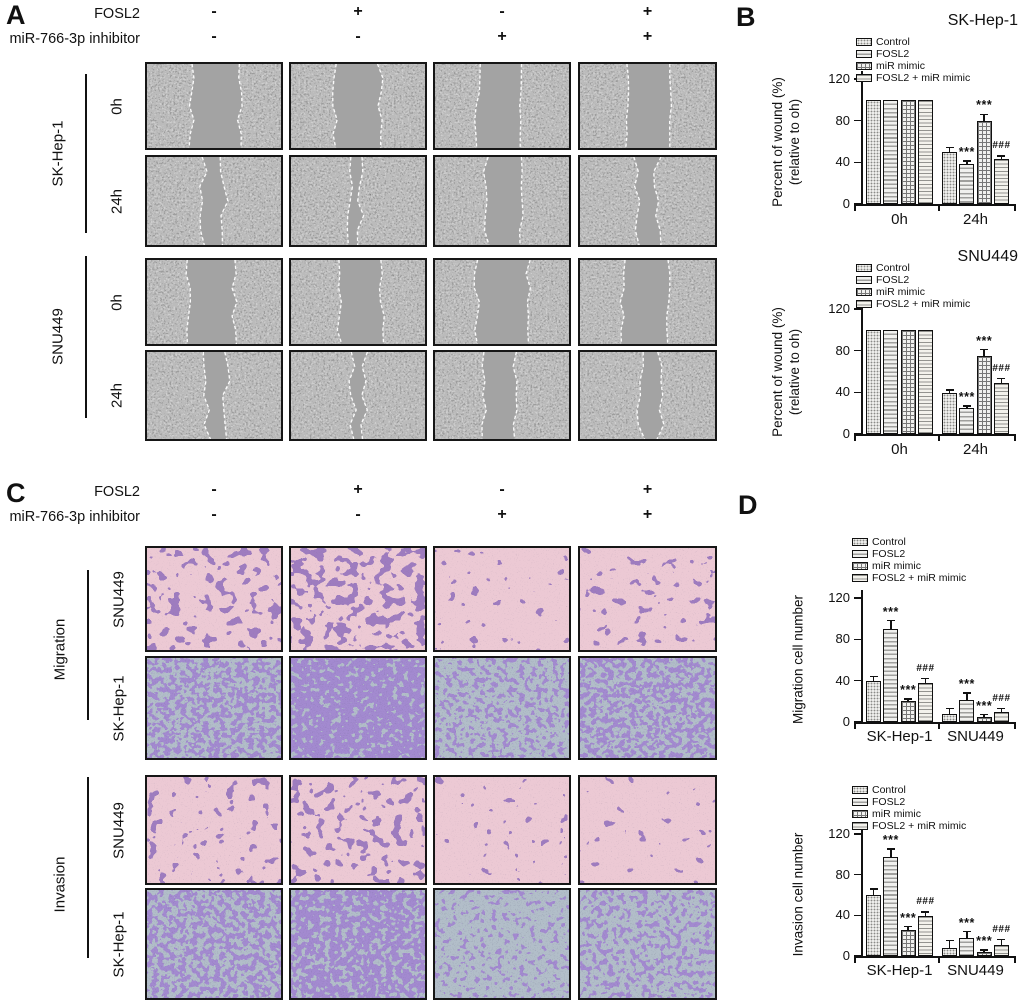 This screenshot has width=1020, height=1003. I want to click on y-tick-label: 120, so click(839, 308).